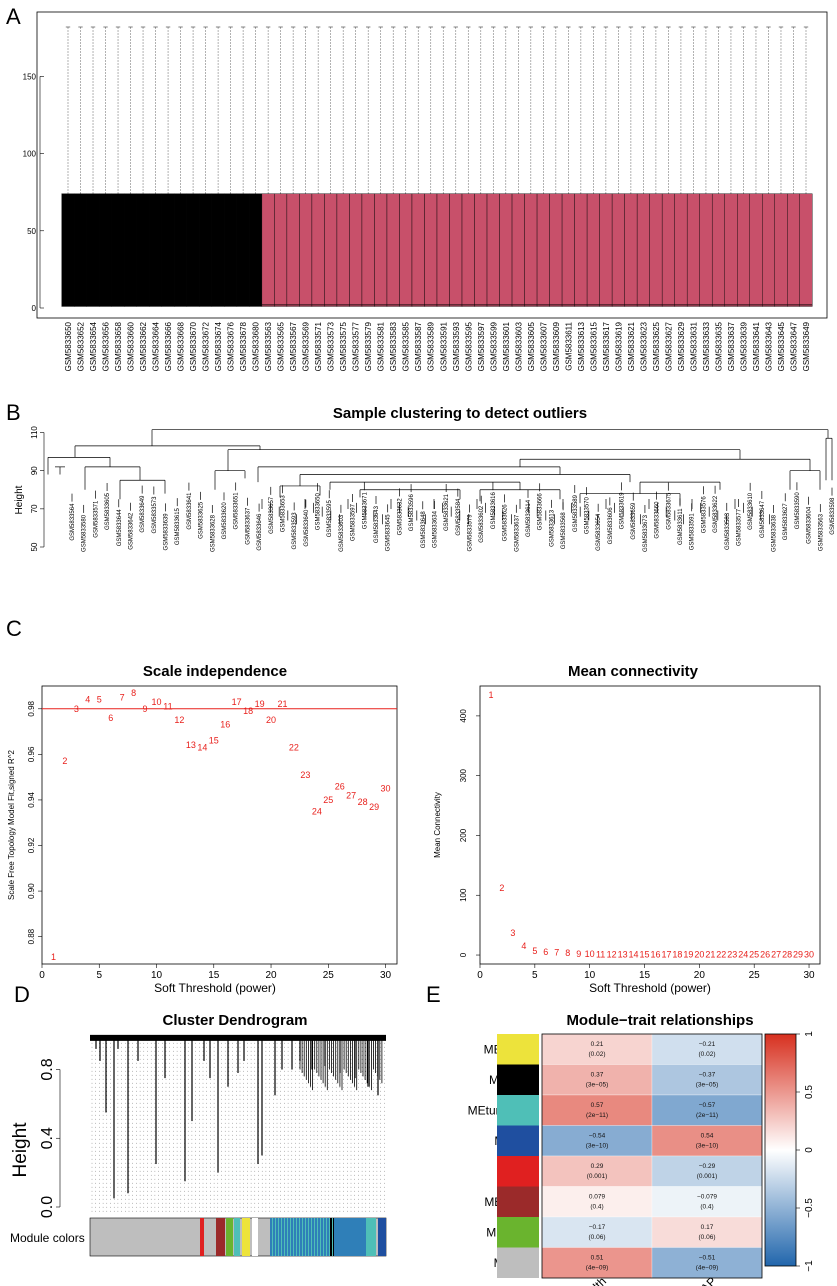  What do you see at coordinates (37, 488) in the screenshot?
I see `panel-b-y-axis: 50 70 90 110` at bounding box center [37, 488].